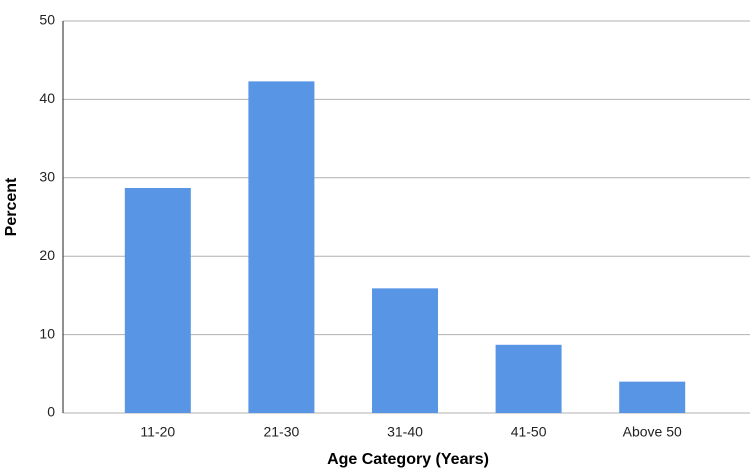 This screenshot has height=473, width=750. Describe the element at coordinates (11, 206) in the screenshot. I see `y-axis-title: Percent` at that location.